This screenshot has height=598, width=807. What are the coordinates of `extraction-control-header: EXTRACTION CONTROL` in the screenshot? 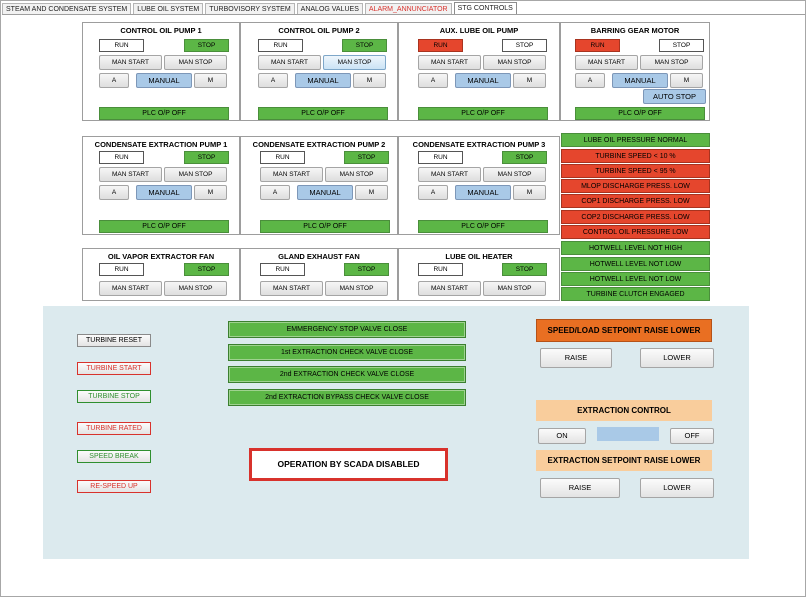 It's located at (624, 410).